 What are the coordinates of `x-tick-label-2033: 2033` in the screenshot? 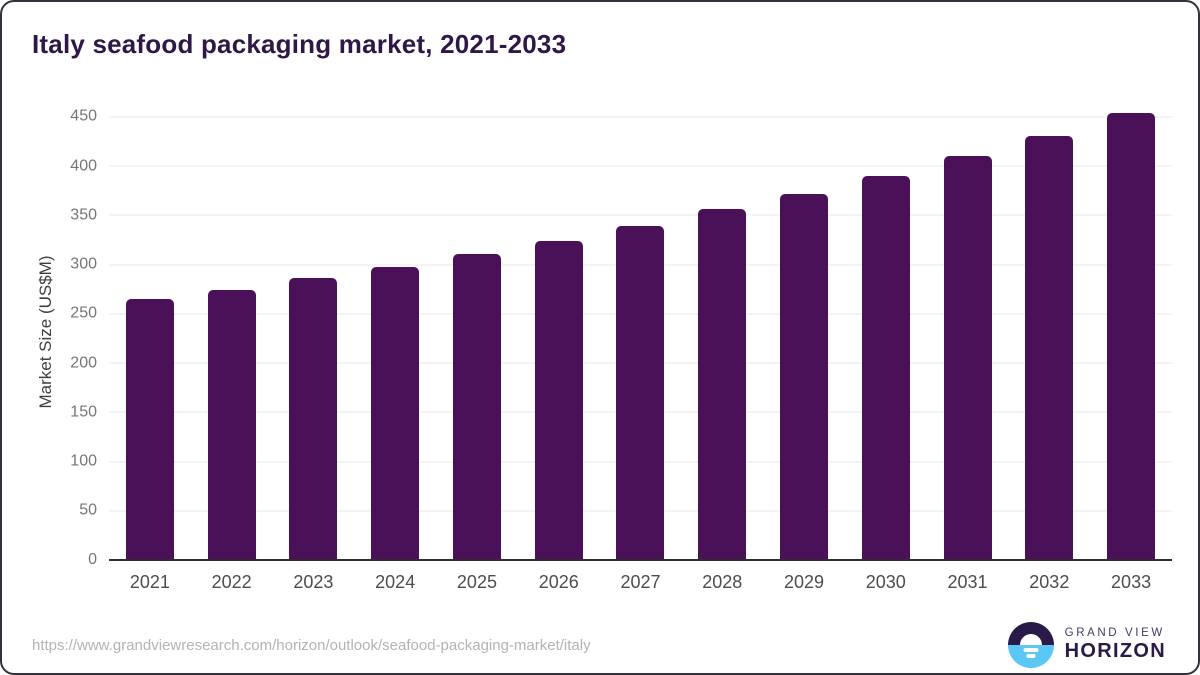 It's located at (1131, 582).